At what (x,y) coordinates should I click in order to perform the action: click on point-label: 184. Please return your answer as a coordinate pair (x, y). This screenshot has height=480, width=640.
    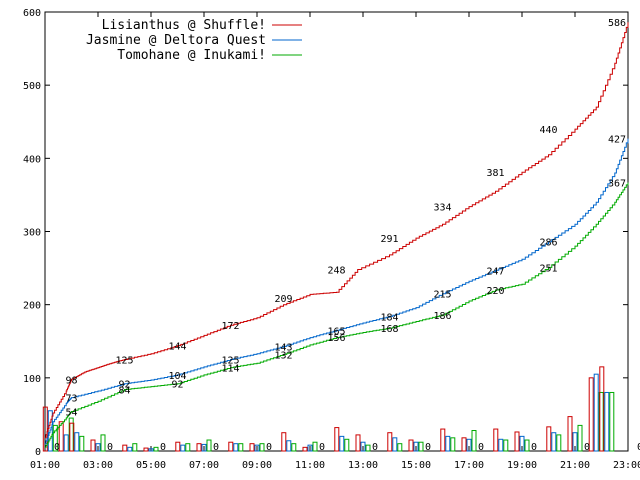
    Looking at the image, I should click on (389, 317).